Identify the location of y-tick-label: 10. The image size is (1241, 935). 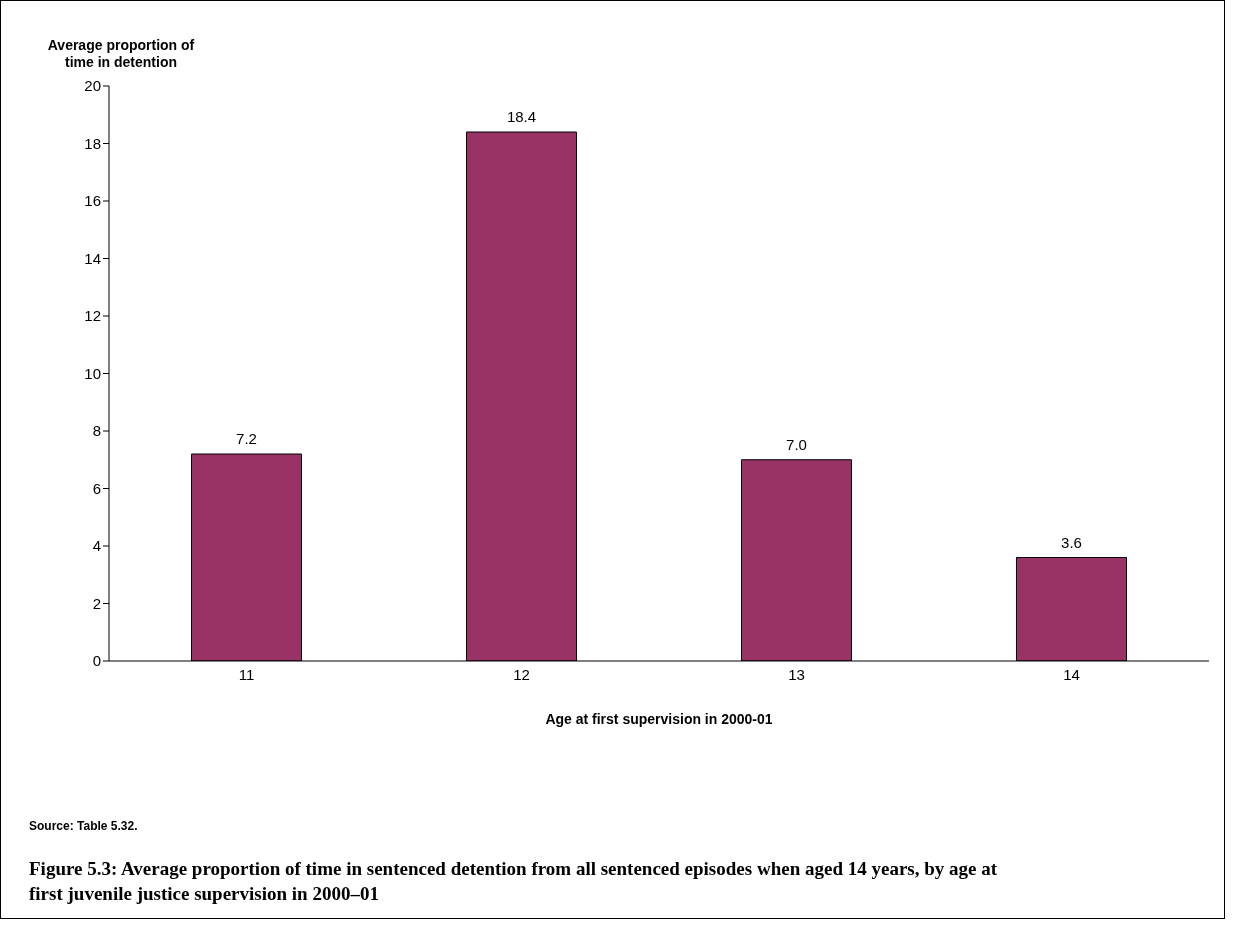
(92, 373).